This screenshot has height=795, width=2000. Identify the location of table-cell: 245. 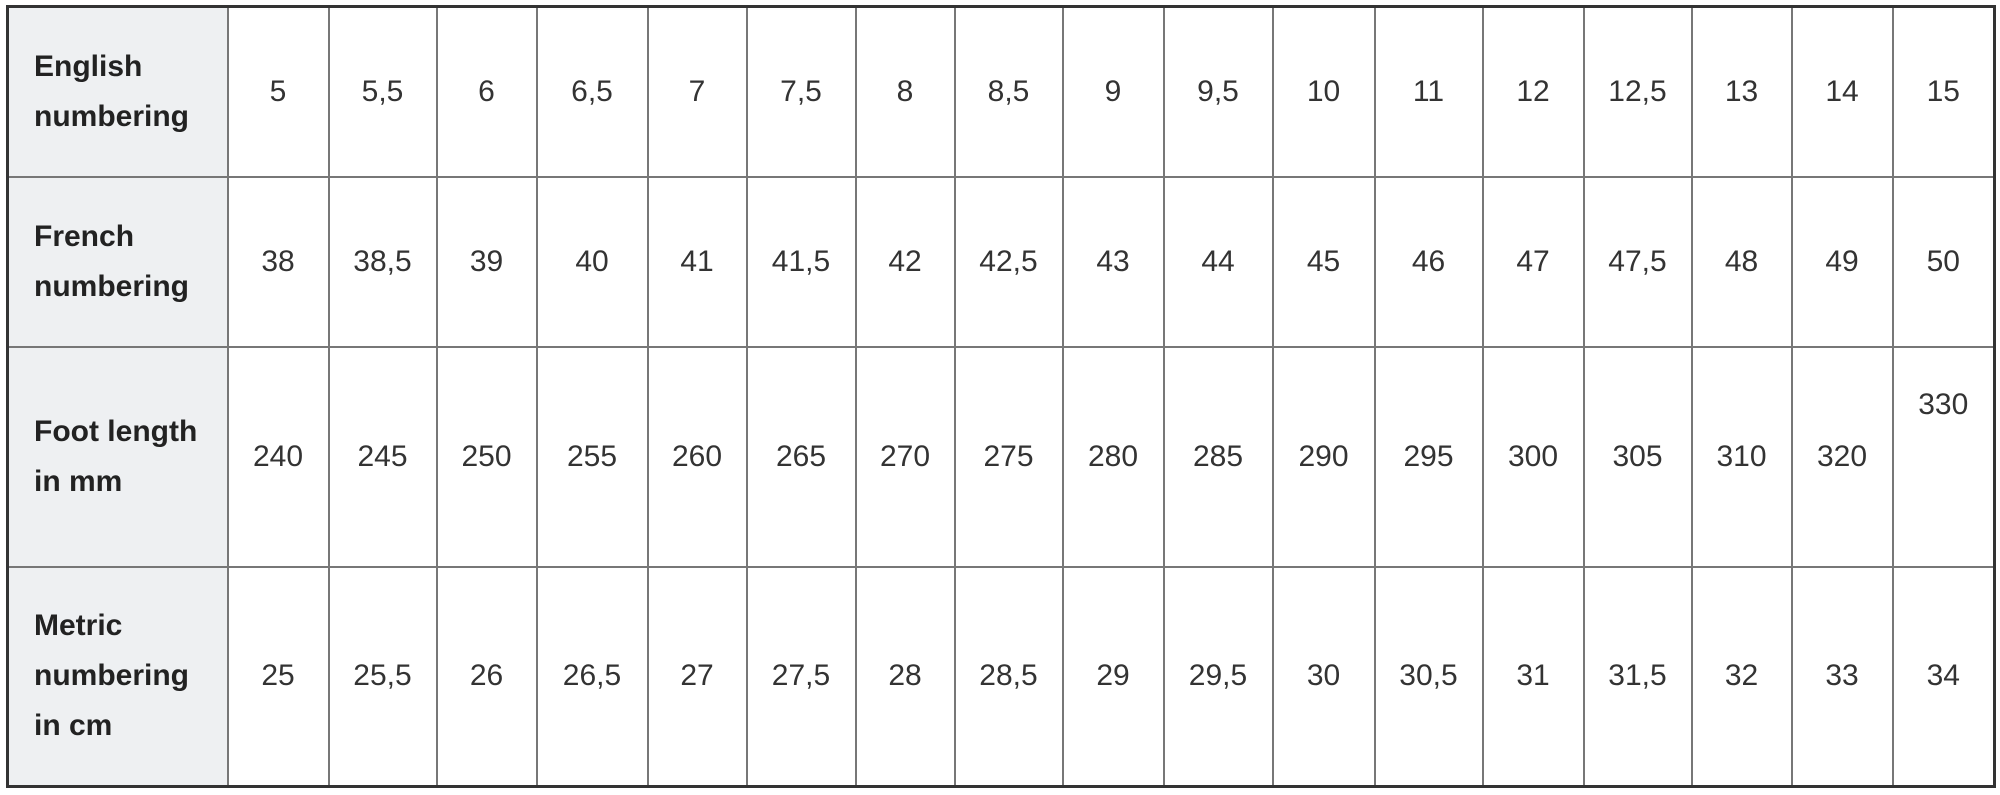
(382, 456).